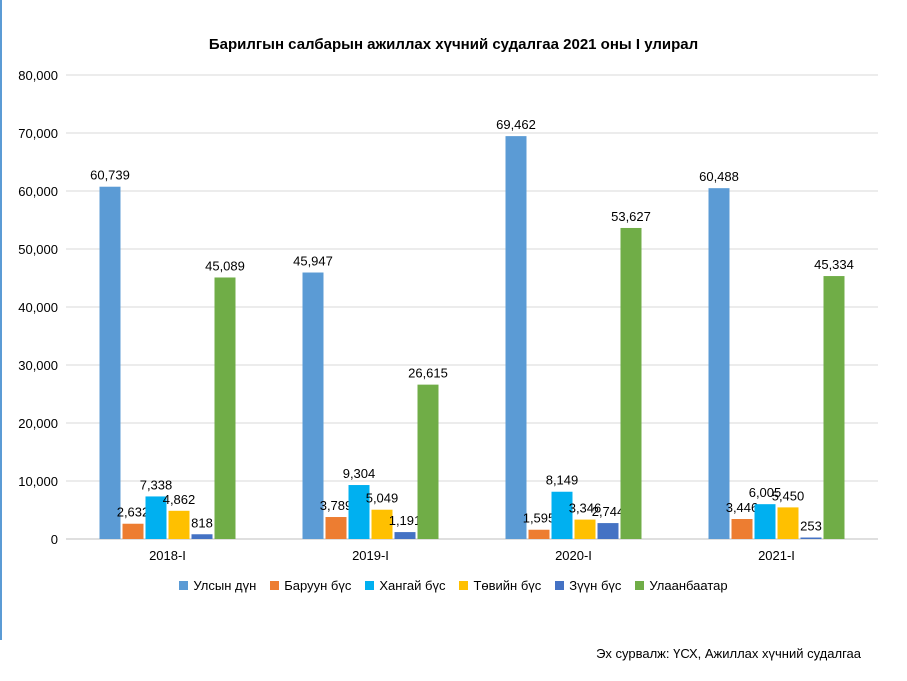 This screenshot has width=907, height=681. Describe the element at coordinates (412, 585) in the screenshot. I see `legend-label: Хангай бүс` at that location.